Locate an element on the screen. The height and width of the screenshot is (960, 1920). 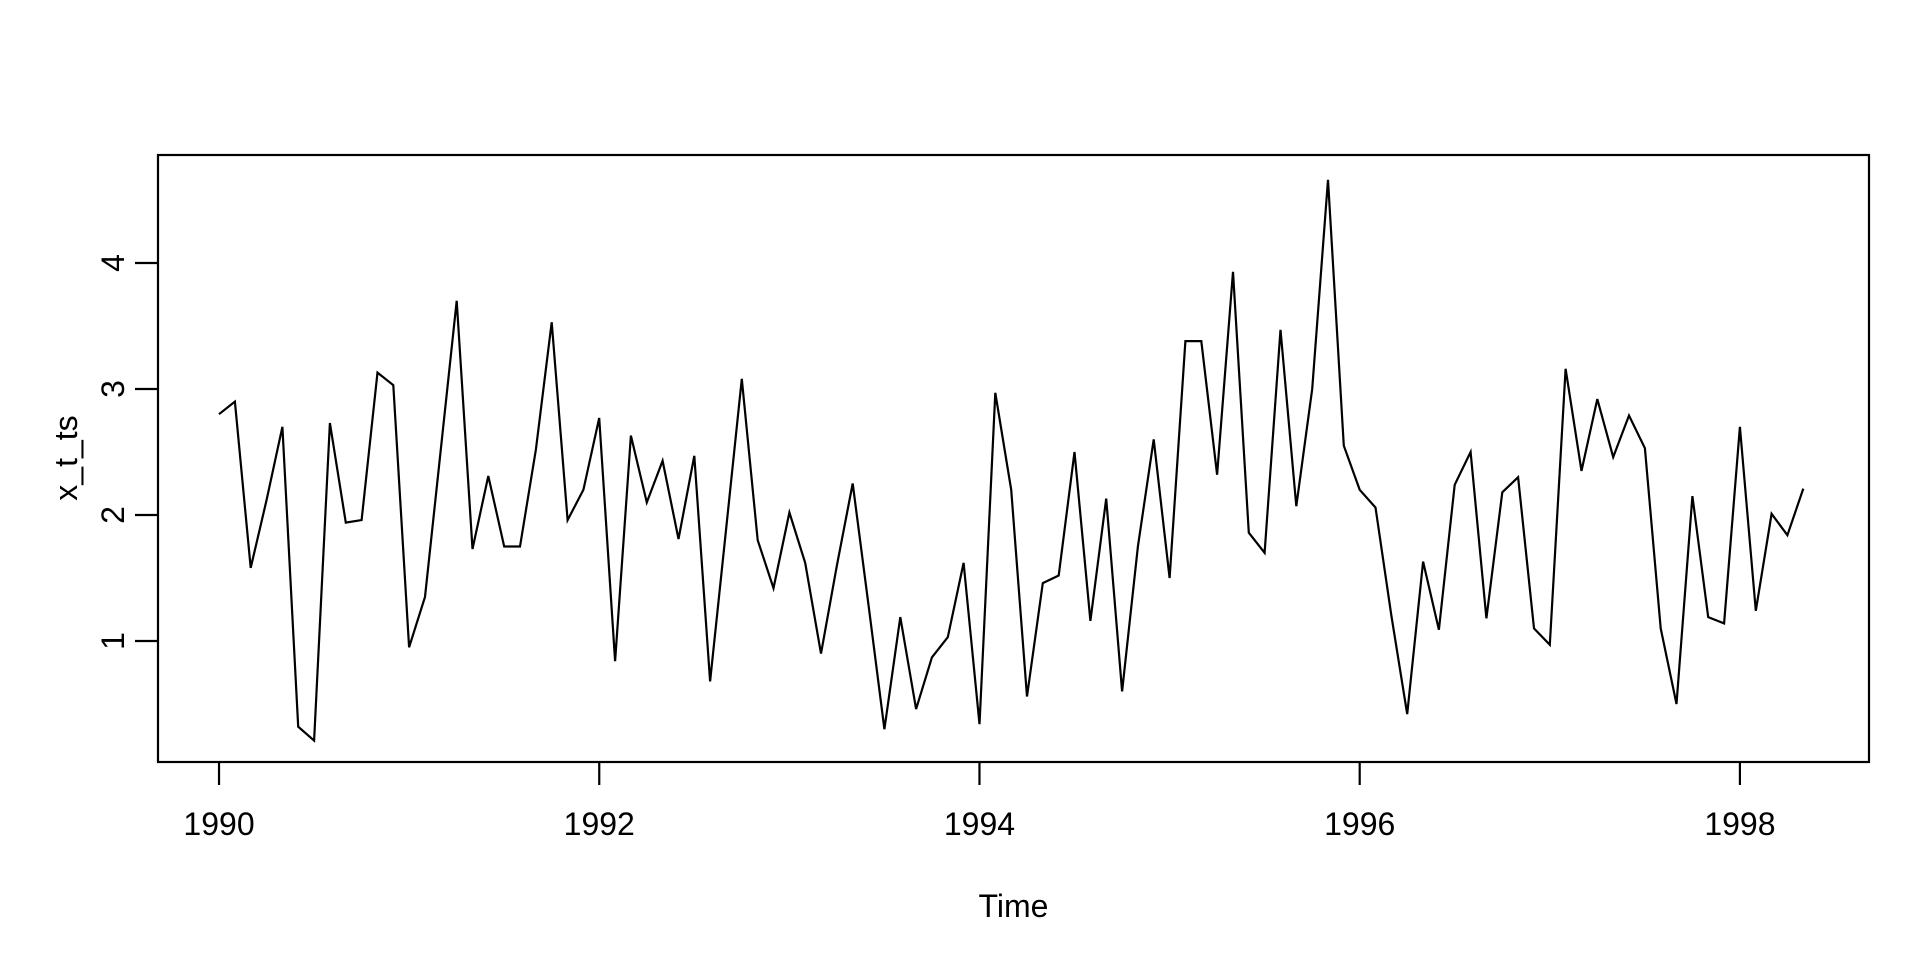
x-axis-tick-labels: 1990 1992 1994 1996 1998 is located at coordinates (979, 824).